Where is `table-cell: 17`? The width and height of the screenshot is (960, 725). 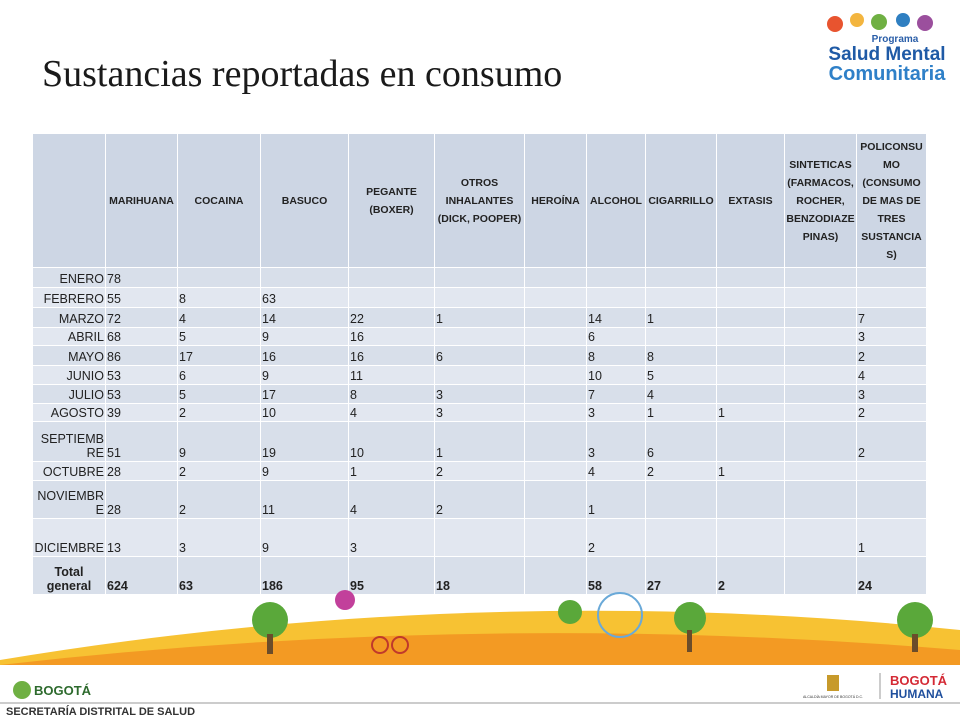 table-cell: 17 is located at coordinates (219, 355).